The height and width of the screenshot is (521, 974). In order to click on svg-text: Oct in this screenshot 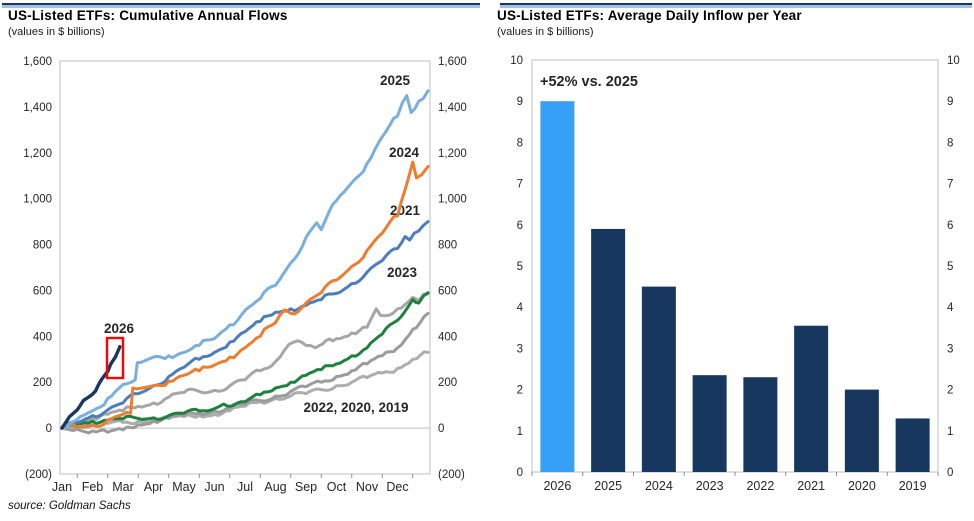, I will do `click(337, 487)`.